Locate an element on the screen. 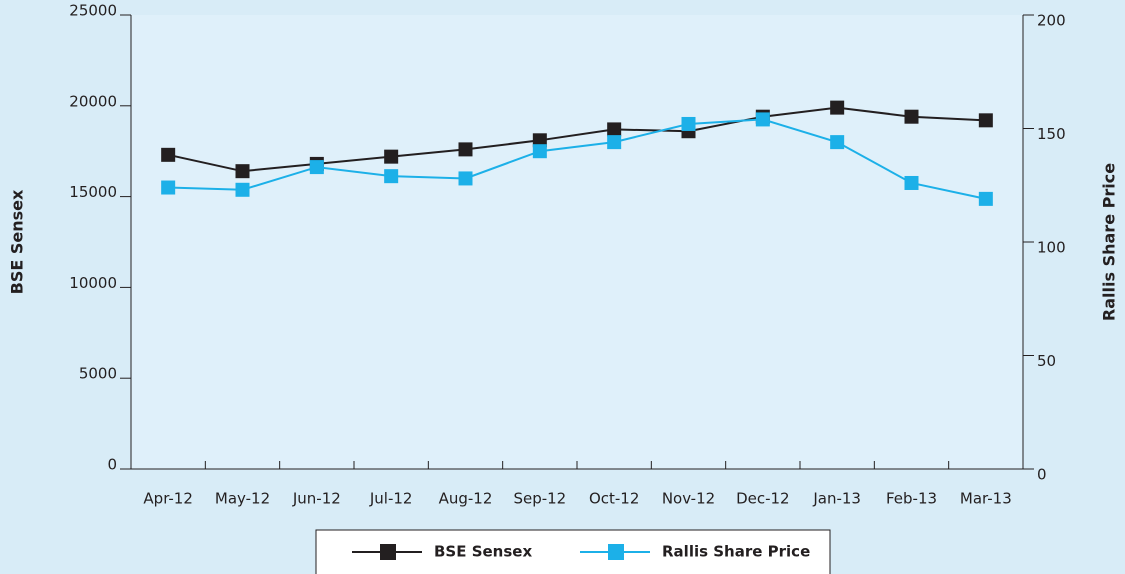  y-axis-label: BSE Sensex is located at coordinates (17, 241).